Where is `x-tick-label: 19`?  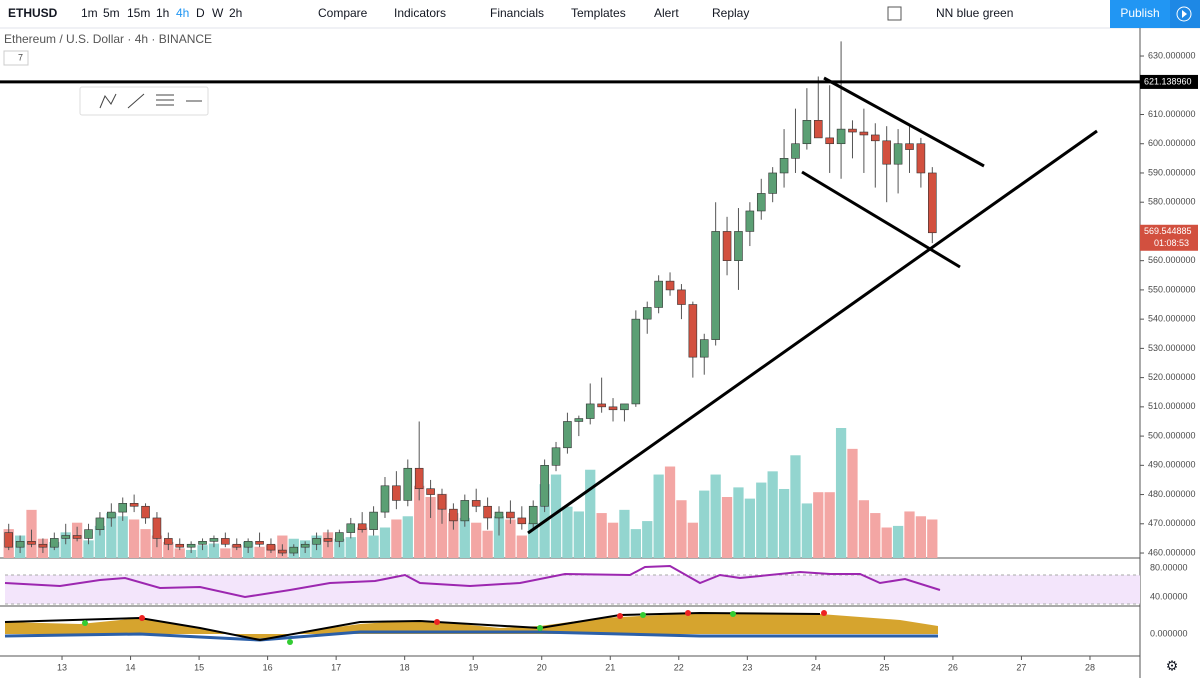 x-tick-label: 19 is located at coordinates (473, 667).